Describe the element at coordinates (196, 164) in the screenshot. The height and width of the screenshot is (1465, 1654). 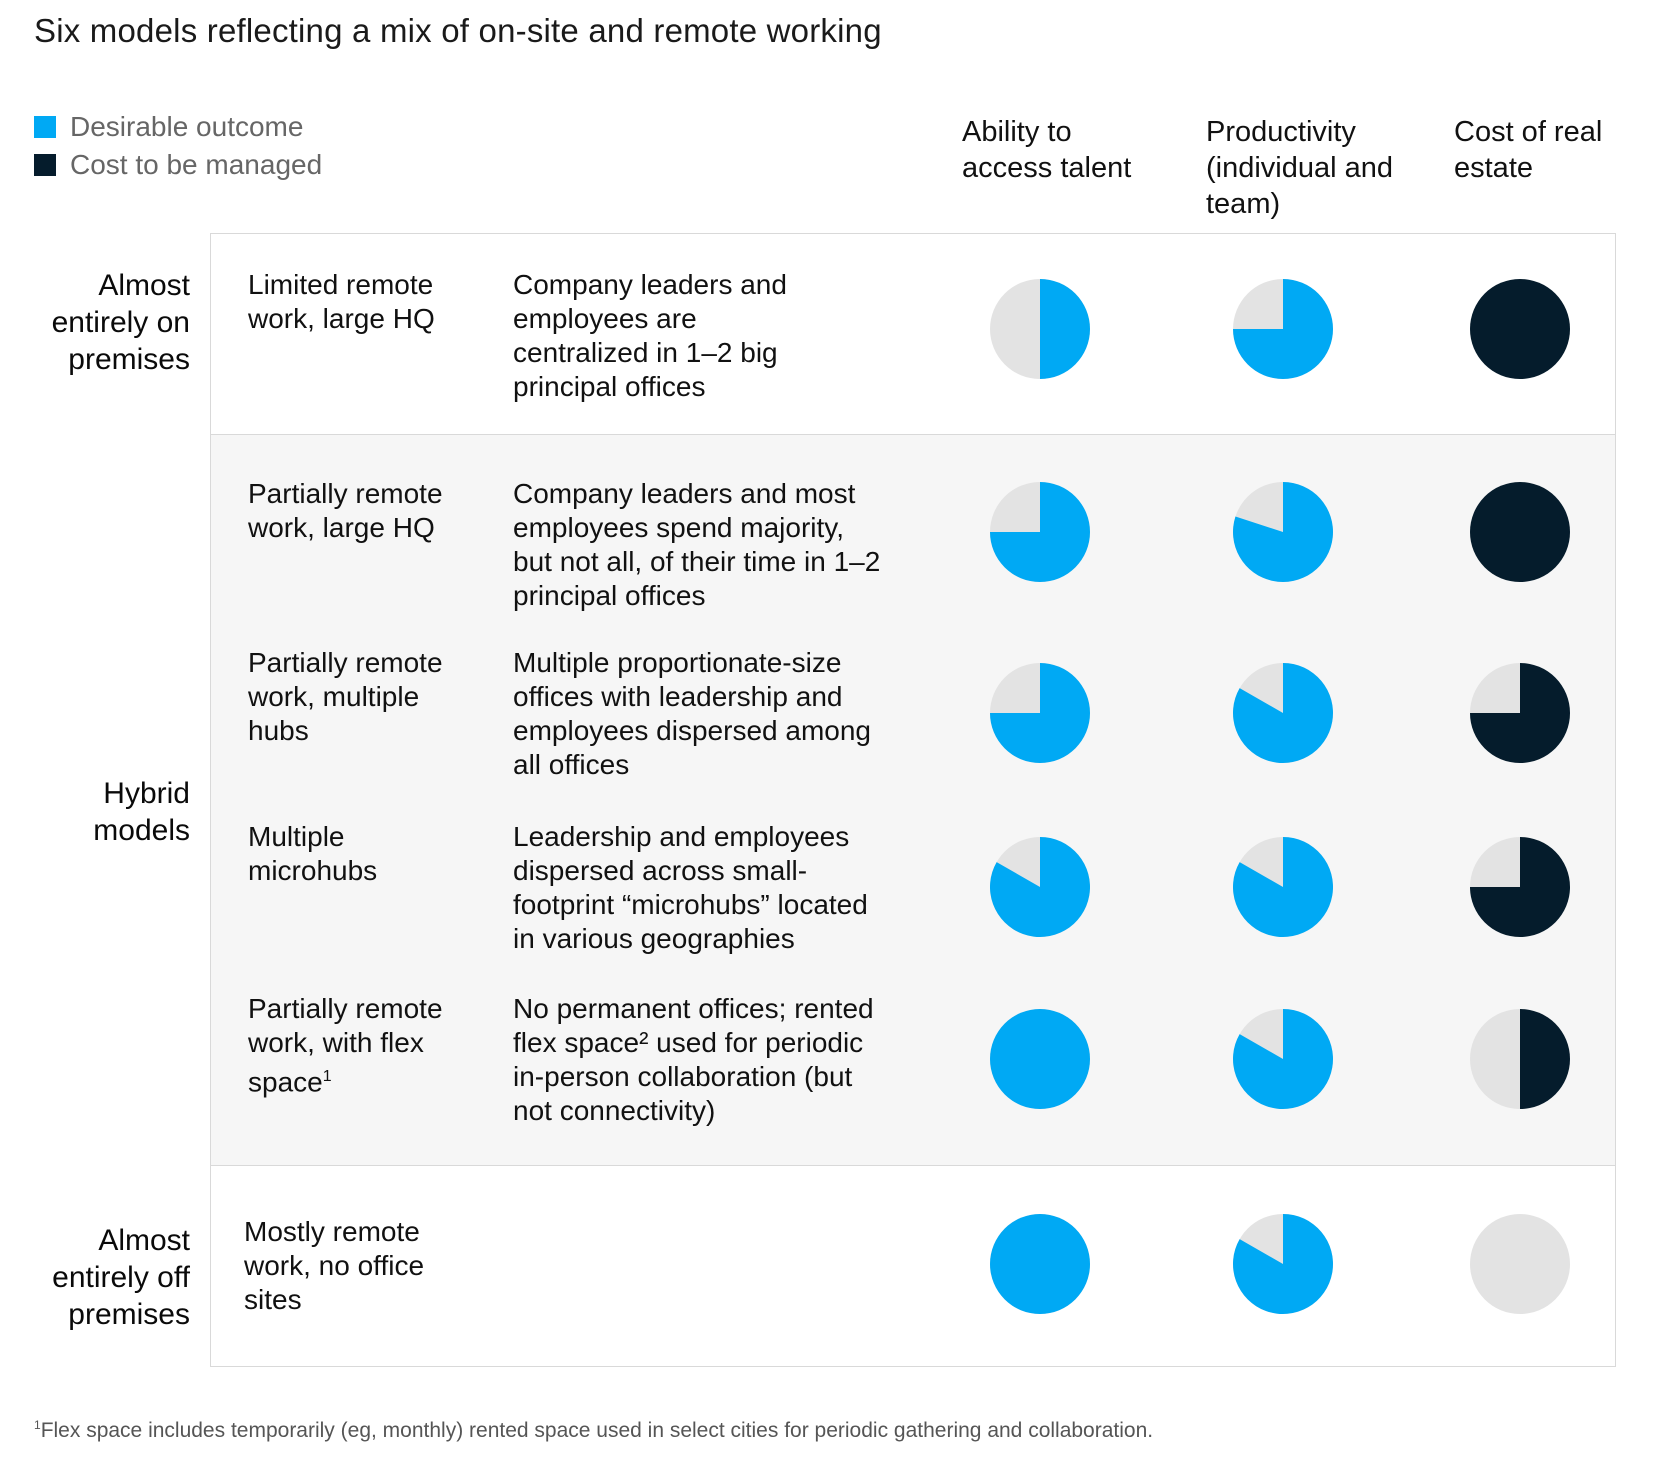
I see `legend-label-cost: Cost to be managed` at that location.